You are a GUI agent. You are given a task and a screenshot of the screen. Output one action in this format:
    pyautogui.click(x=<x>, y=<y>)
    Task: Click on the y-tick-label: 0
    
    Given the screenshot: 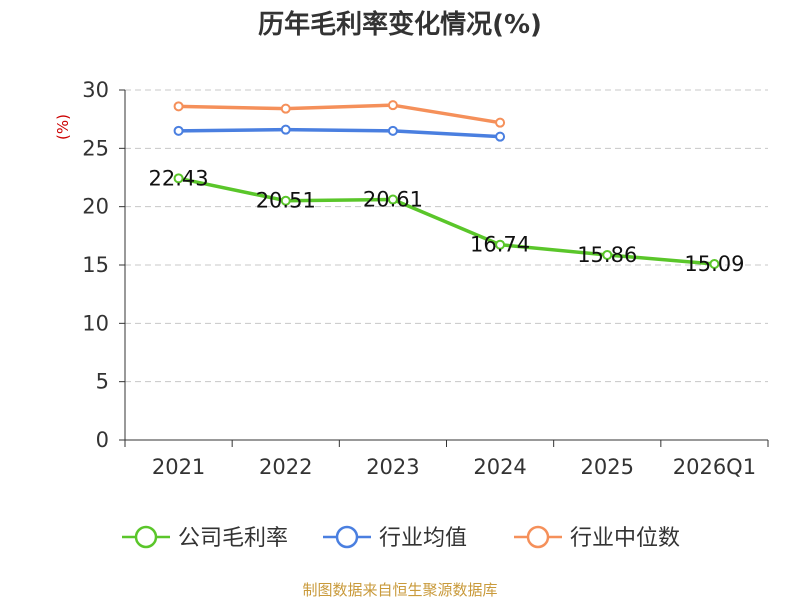 What is the action you would take?
    pyautogui.click(x=102, y=440)
    